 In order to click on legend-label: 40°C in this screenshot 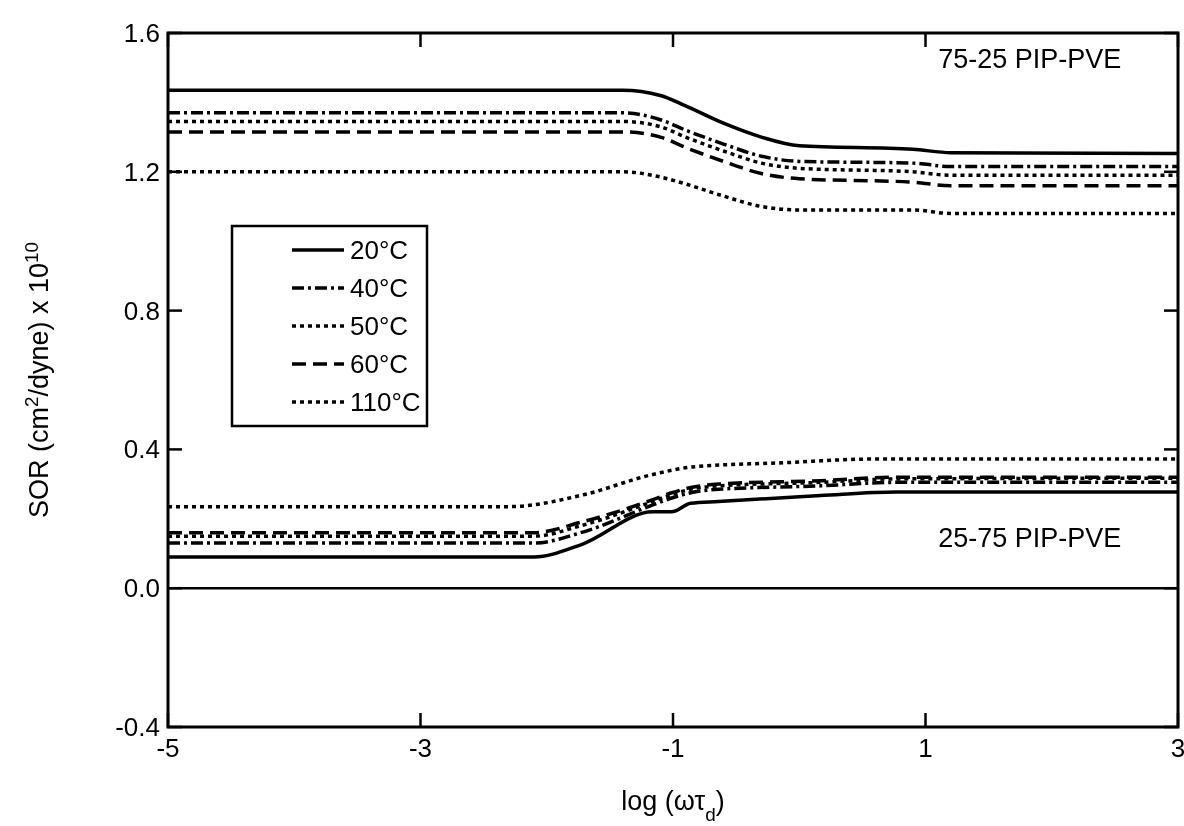, I will do `click(379, 288)`.